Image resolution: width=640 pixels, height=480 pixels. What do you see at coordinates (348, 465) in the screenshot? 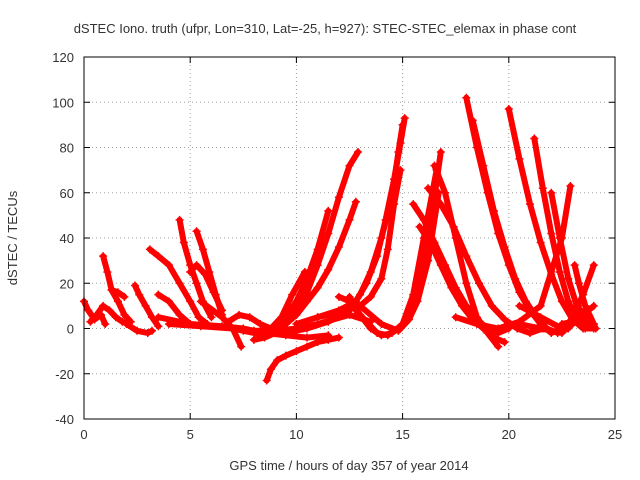
I see `x-axis-label: GPS time / hours of day 357 of year 2014` at bounding box center [348, 465].